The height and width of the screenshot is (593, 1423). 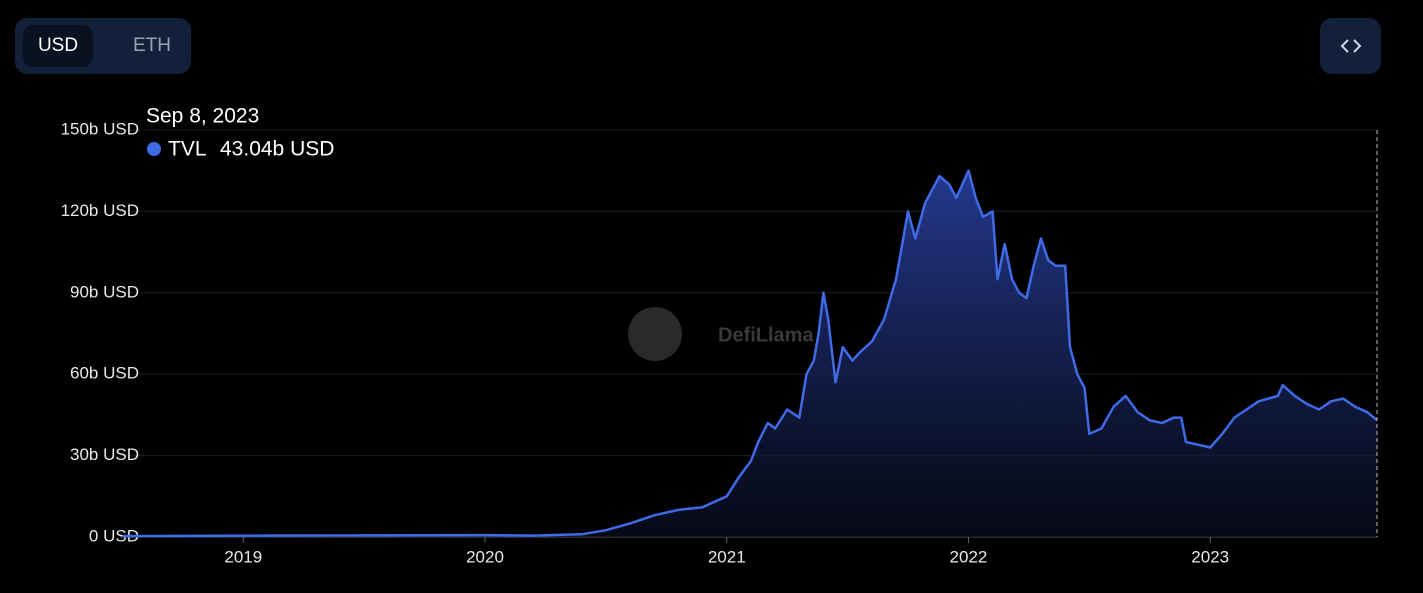 I want to click on x-tick-label: 2023, so click(x=1210, y=556).